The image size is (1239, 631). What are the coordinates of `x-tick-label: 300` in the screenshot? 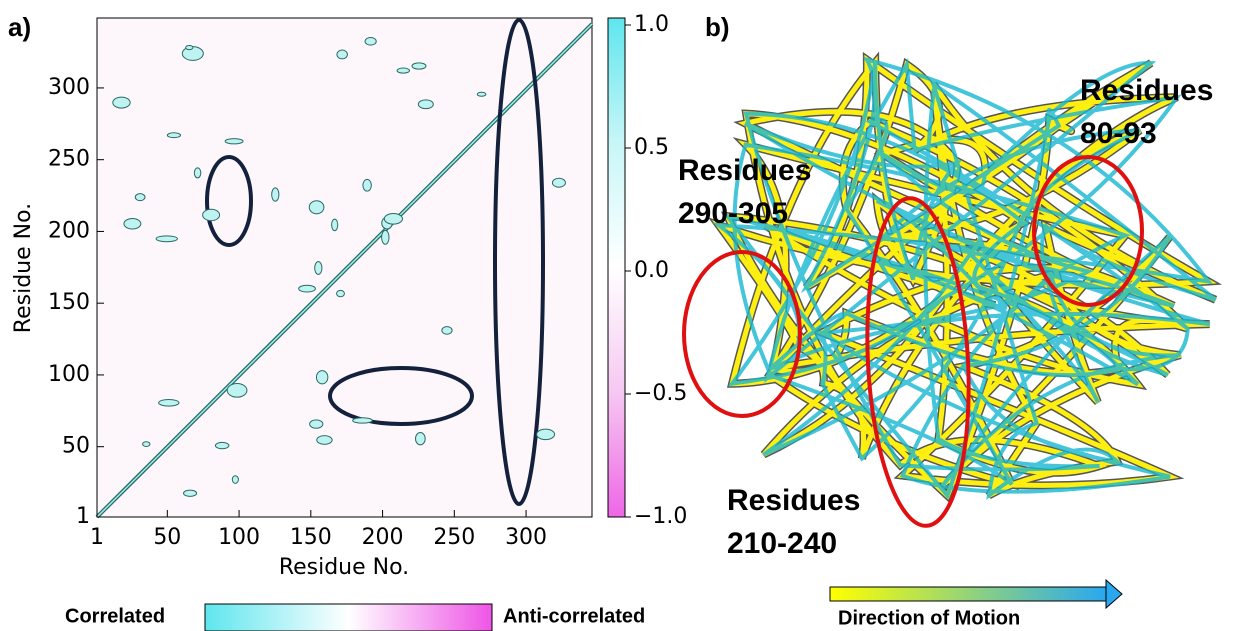 It's located at (526, 537).